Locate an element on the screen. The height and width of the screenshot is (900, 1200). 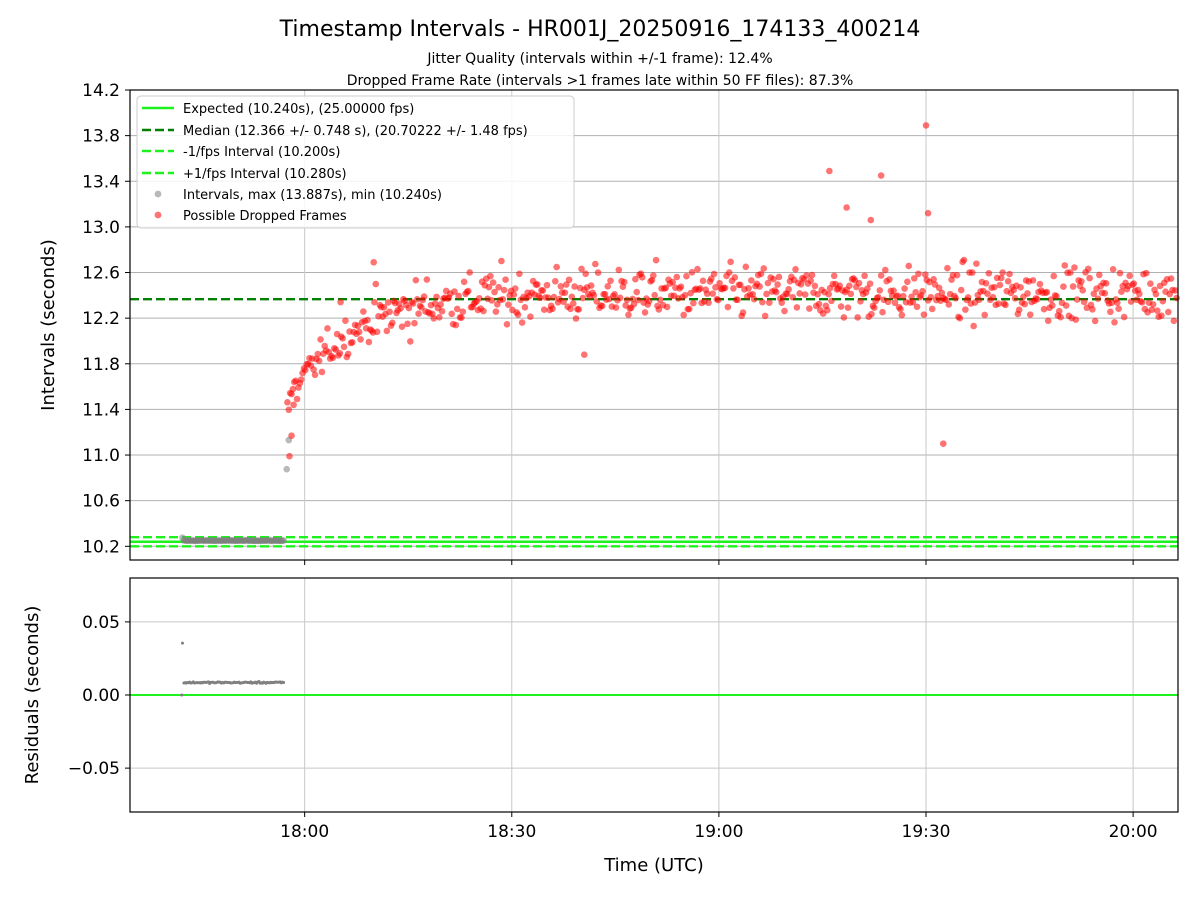
legend-label-dropped-frames: Possible Dropped Frames is located at coordinates (265, 216).